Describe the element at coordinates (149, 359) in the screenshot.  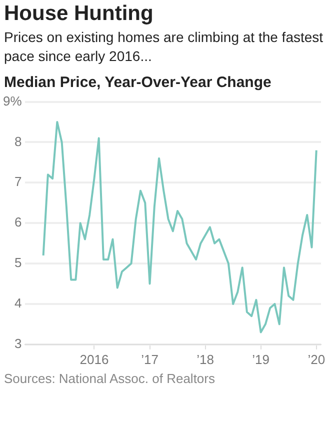
I see `x-tick-label: ’17` at that location.